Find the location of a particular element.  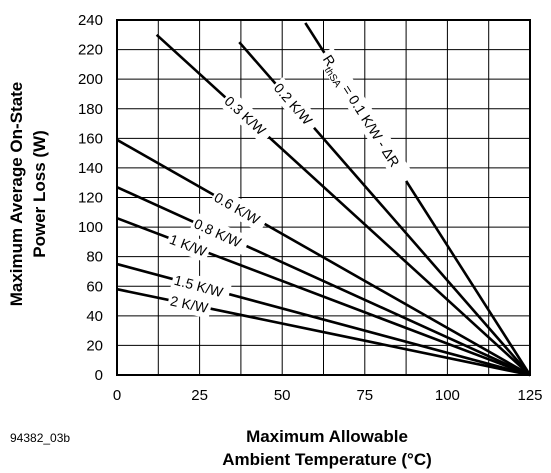

y-tick-label: 180 is located at coordinates (90, 109).